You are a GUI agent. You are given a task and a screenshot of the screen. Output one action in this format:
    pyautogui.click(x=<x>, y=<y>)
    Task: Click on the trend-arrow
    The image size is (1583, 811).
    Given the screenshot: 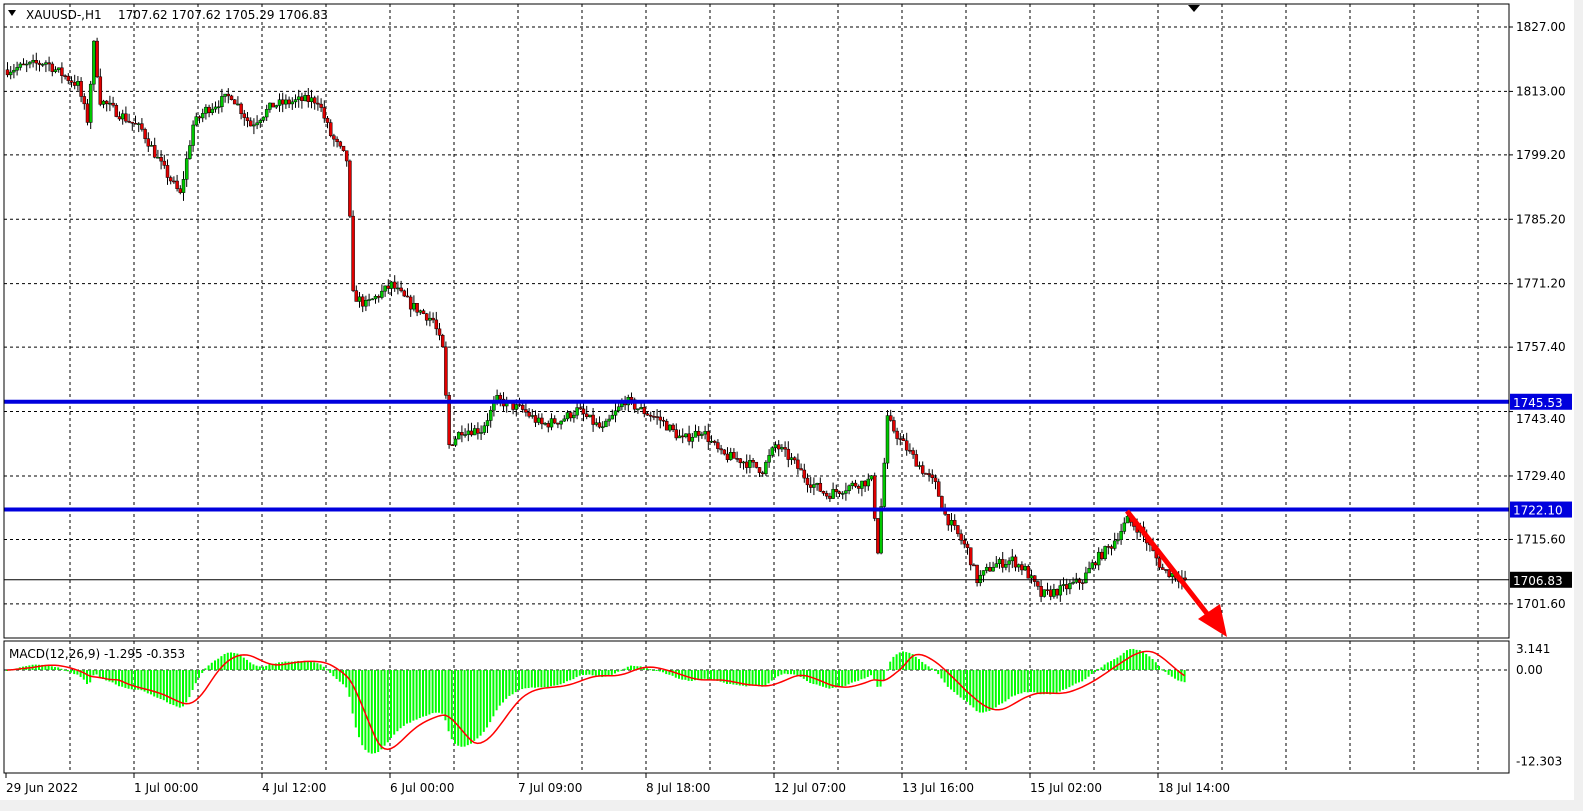 What is the action you would take?
    pyautogui.click(x=1176, y=573)
    